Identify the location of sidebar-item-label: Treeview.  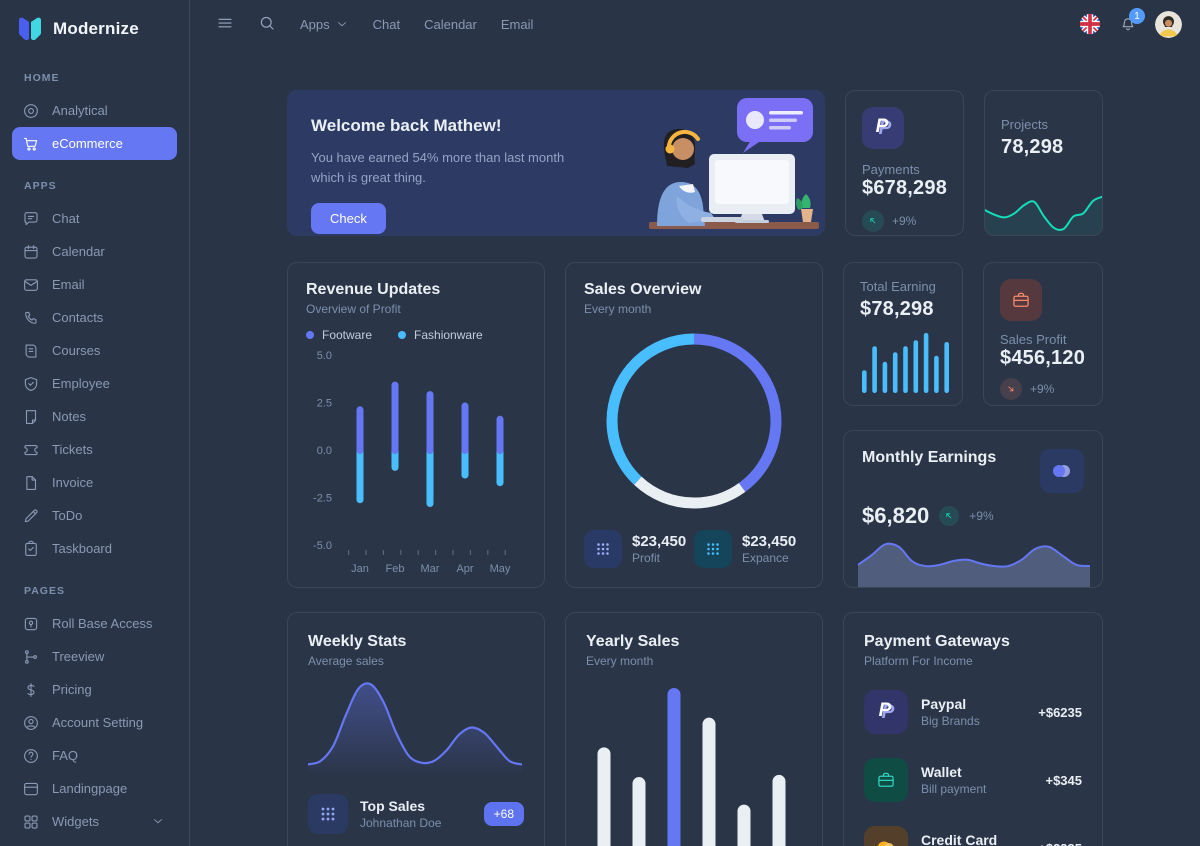
(78, 656).